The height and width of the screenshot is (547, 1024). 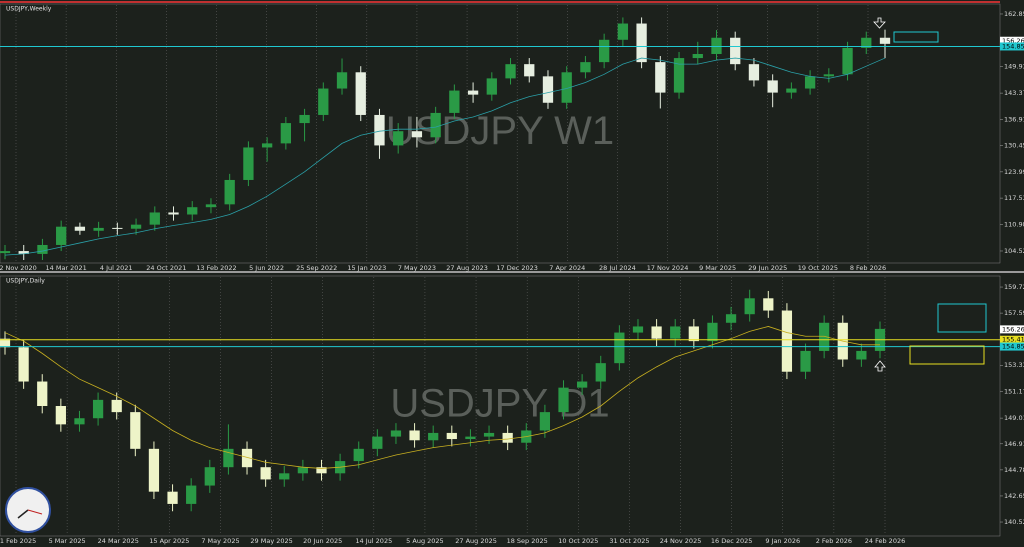 I want to click on x-tick-label: 27 Aug 2025, so click(x=476, y=541).